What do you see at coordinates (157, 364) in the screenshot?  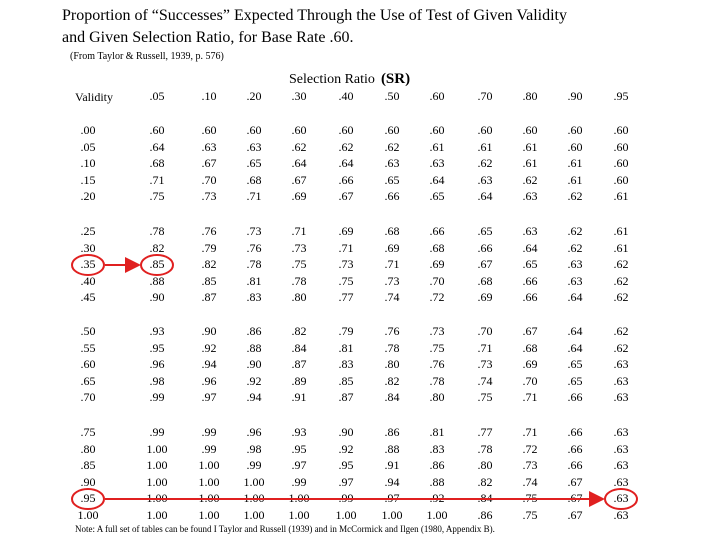 I see `table-cell: .96` at bounding box center [157, 364].